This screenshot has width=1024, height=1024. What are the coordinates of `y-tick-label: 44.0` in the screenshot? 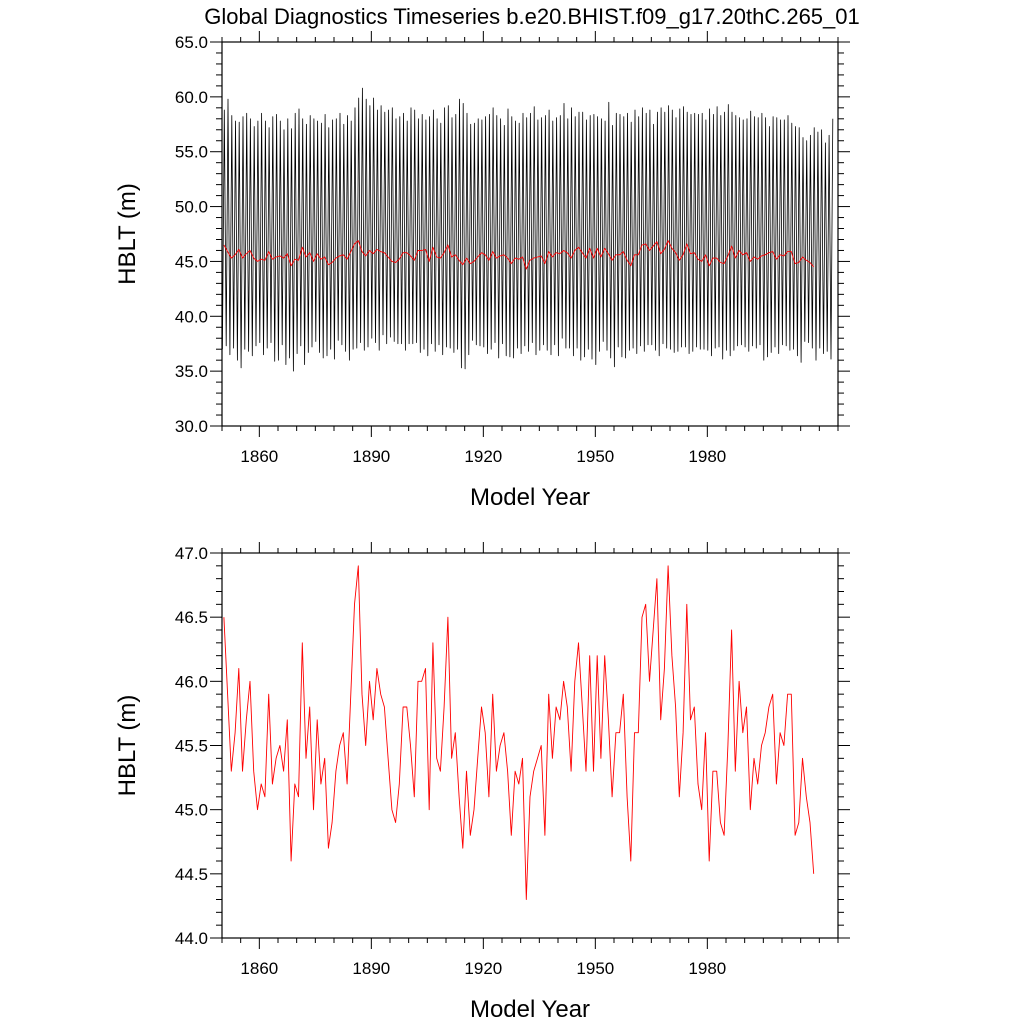 It's located at (191, 938).